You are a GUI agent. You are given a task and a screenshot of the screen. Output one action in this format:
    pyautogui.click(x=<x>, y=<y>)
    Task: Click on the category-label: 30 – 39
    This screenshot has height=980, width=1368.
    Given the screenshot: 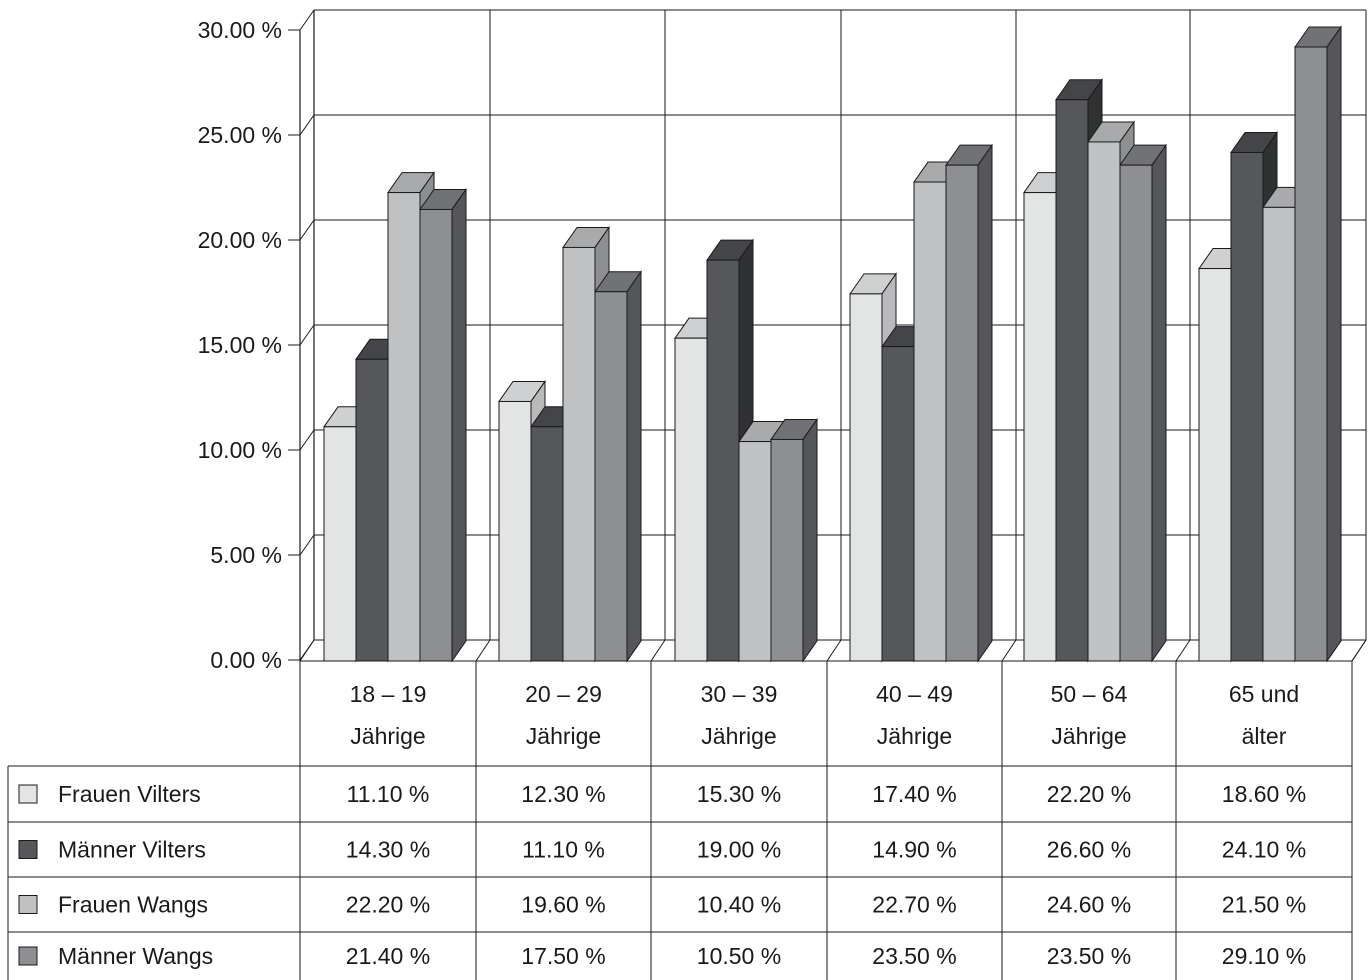 What is the action you would take?
    pyautogui.click(x=739, y=694)
    